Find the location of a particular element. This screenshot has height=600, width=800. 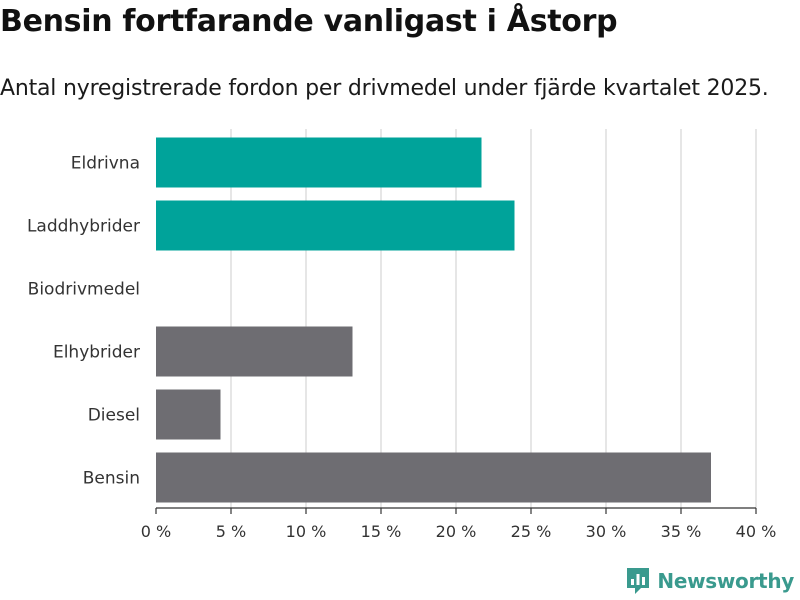

category-label: Laddhybrider is located at coordinates (83, 227).